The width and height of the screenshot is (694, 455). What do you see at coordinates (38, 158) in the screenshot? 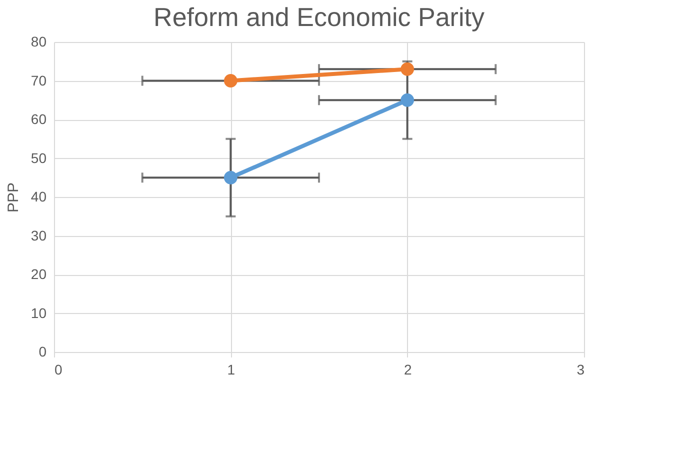
I see `y-tick-label: 50` at bounding box center [38, 158].